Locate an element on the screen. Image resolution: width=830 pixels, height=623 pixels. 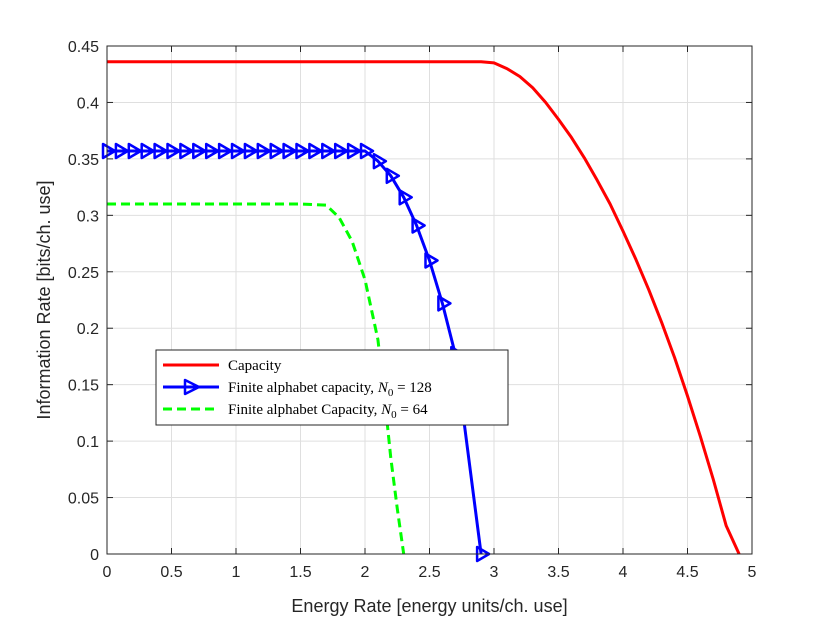
legend-n128-sym: N is located at coordinates (383, 388).